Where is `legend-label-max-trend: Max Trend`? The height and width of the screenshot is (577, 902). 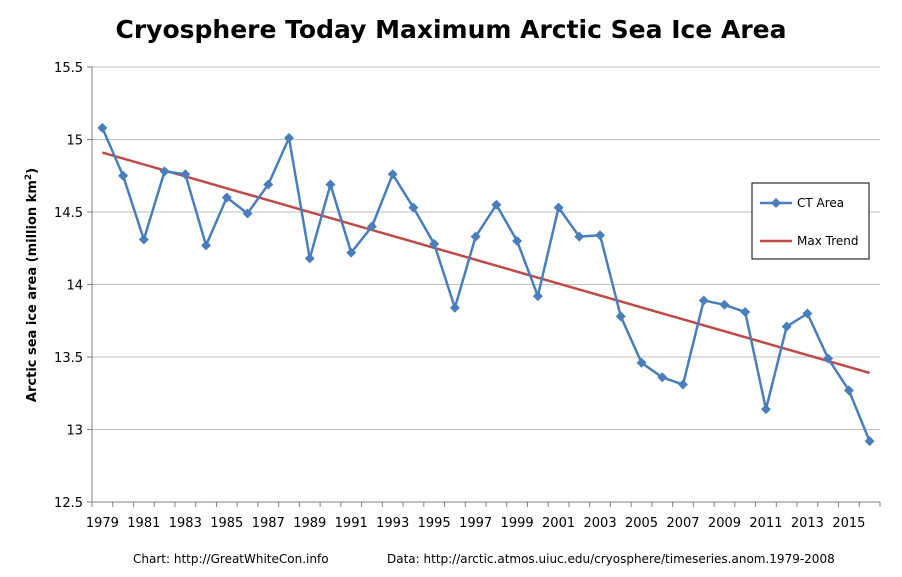 legend-label-max-trend: Max Trend is located at coordinates (827, 241).